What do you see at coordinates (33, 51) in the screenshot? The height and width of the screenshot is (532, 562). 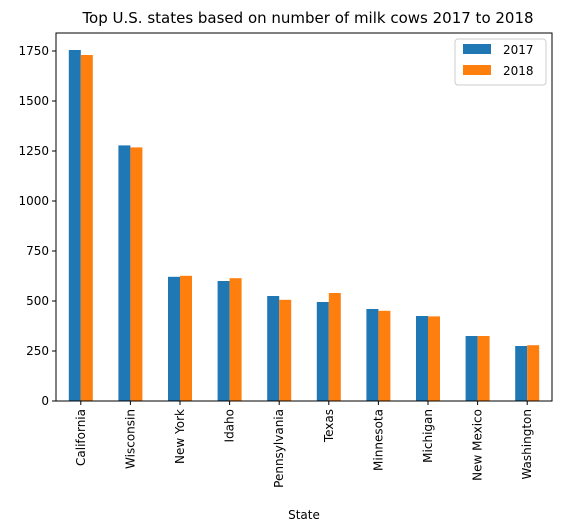 I see `y-tick-label: 1750` at bounding box center [33, 51].